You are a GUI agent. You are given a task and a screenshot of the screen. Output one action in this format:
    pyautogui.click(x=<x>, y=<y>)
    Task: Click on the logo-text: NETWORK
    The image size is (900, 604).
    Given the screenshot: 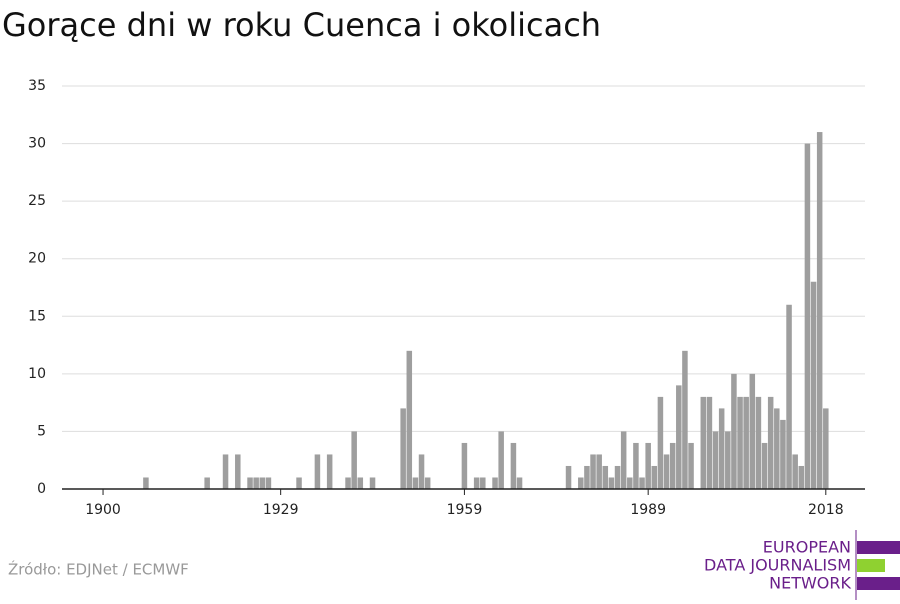 What is the action you would take?
    pyautogui.click(x=810, y=583)
    